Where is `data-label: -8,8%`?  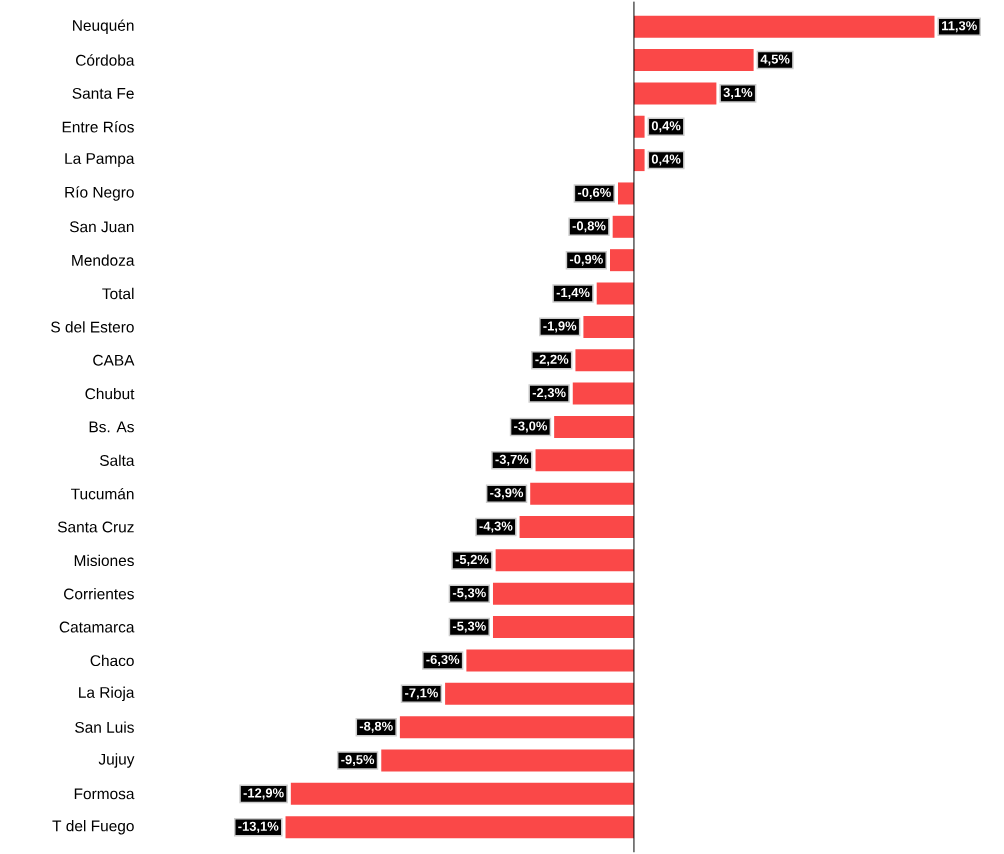 data-label: -8,8% is located at coordinates (376, 727).